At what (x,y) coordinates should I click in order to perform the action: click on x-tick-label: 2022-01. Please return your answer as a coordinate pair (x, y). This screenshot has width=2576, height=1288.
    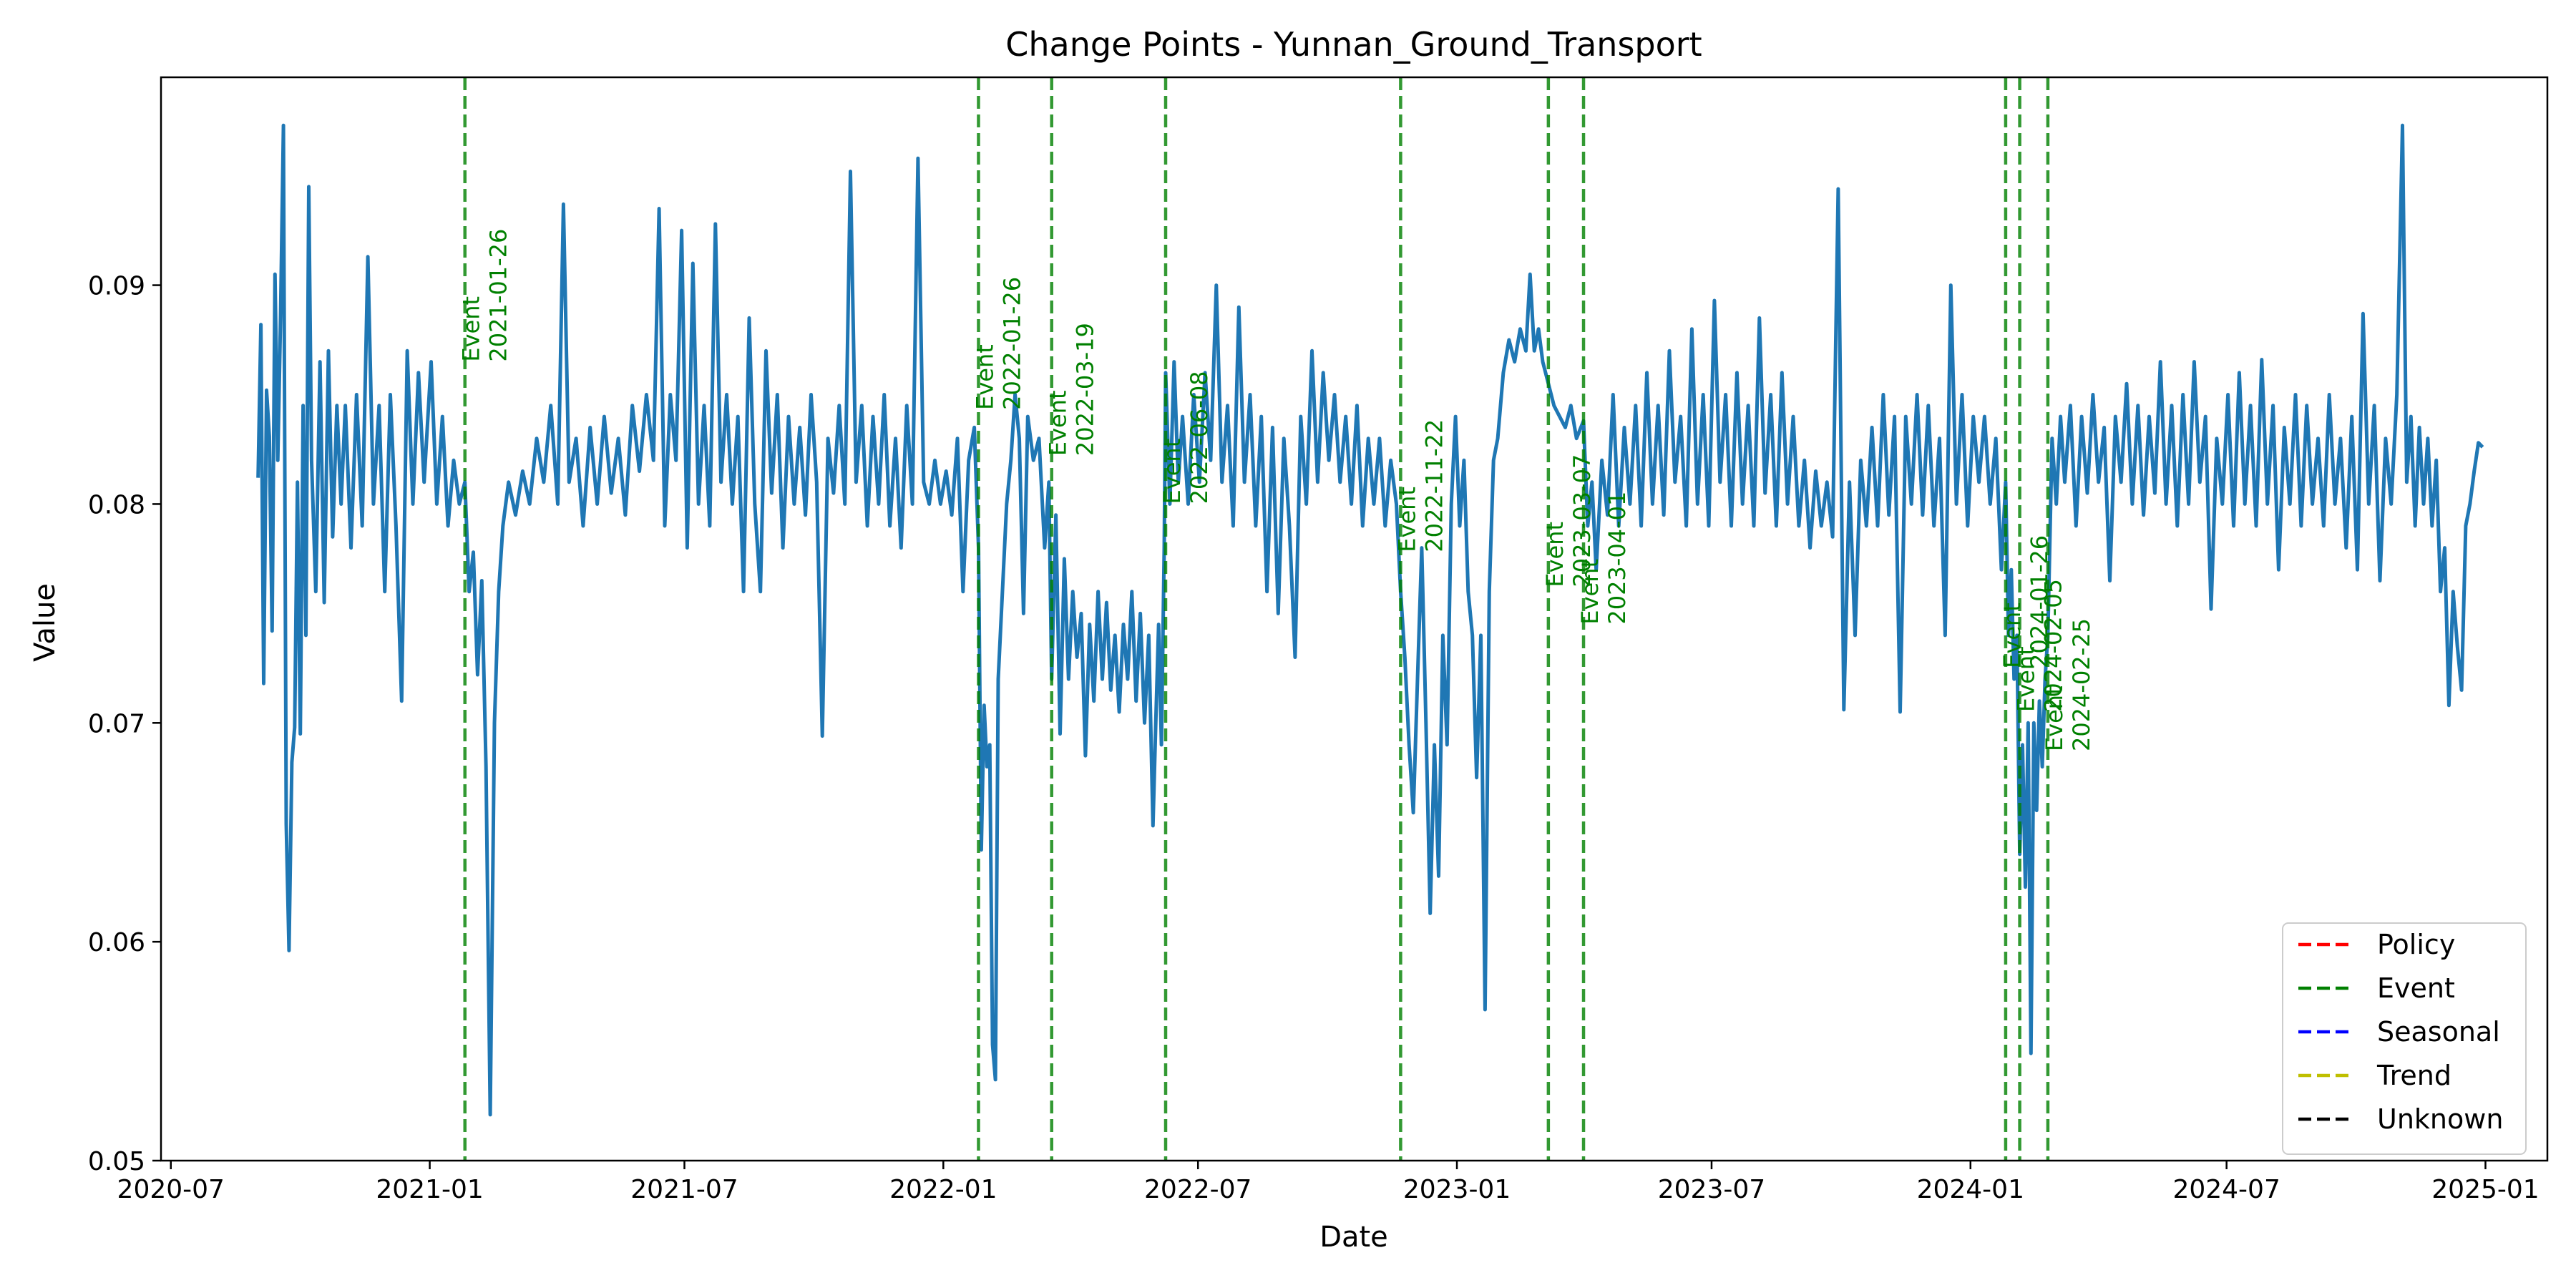
    Looking at the image, I should click on (943, 1189).